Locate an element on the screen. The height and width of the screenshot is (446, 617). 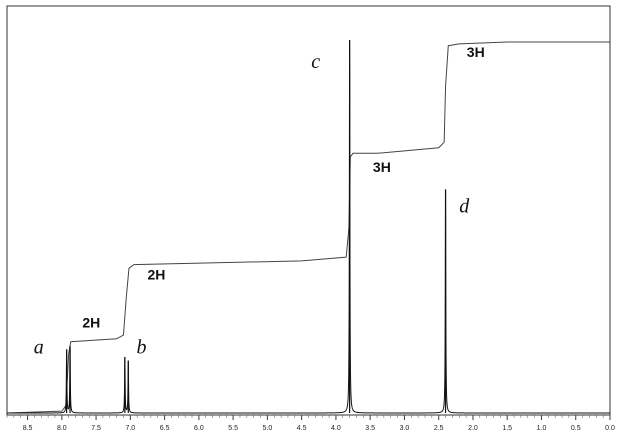
x-tick-label: 7.0 is located at coordinates (130, 428).